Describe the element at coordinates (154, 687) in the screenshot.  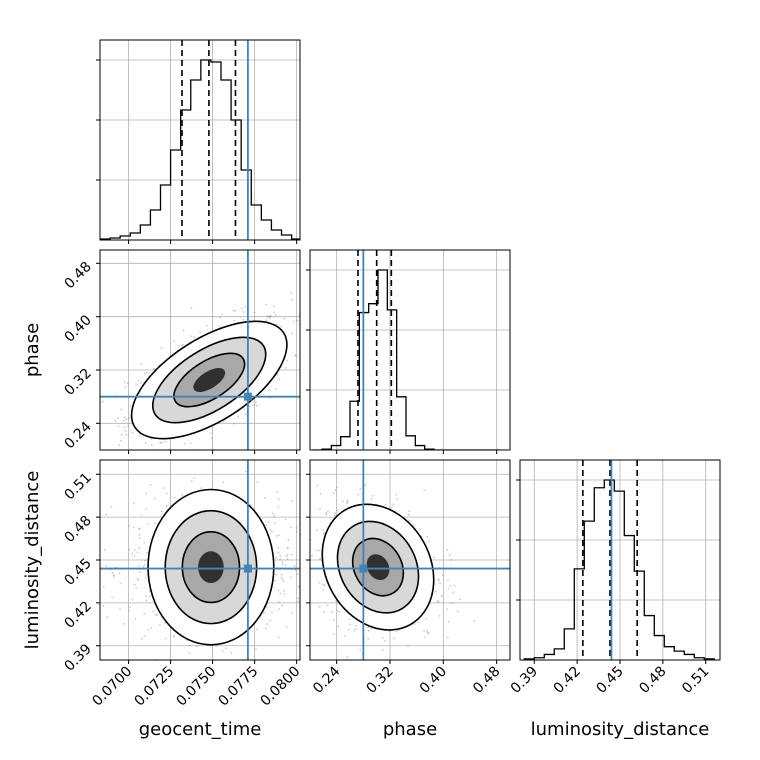
I see `x-tick-label-geocent-time: 0.0725` at that location.